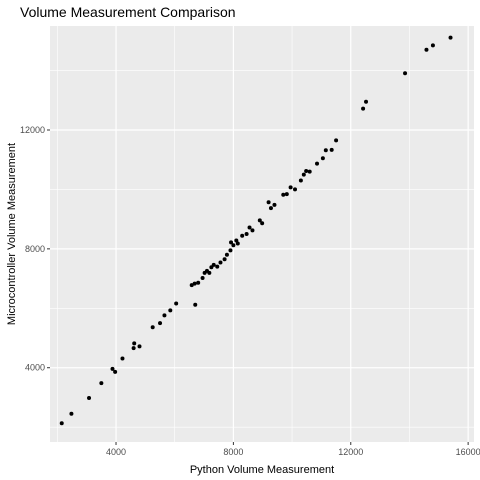 The image size is (480, 480). What do you see at coordinates (128, 12) in the screenshot?
I see `chart-title: Volume Measurement Comparison` at bounding box center [128, 12].